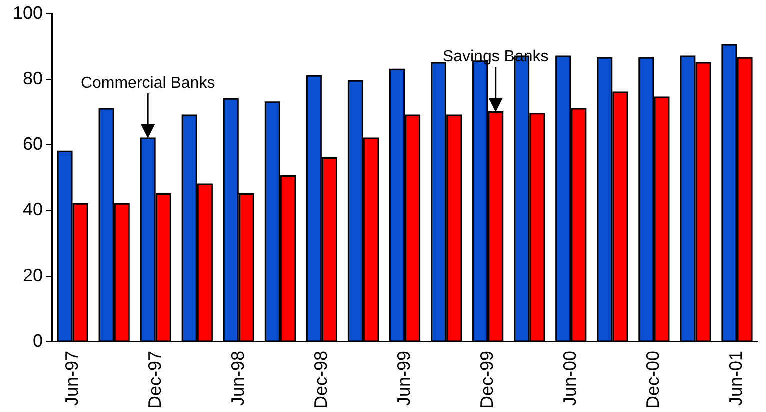 The width and height of the screenshot is (766, 412). I want to click on x-tick-label: Jun-98, so click(238, 378).